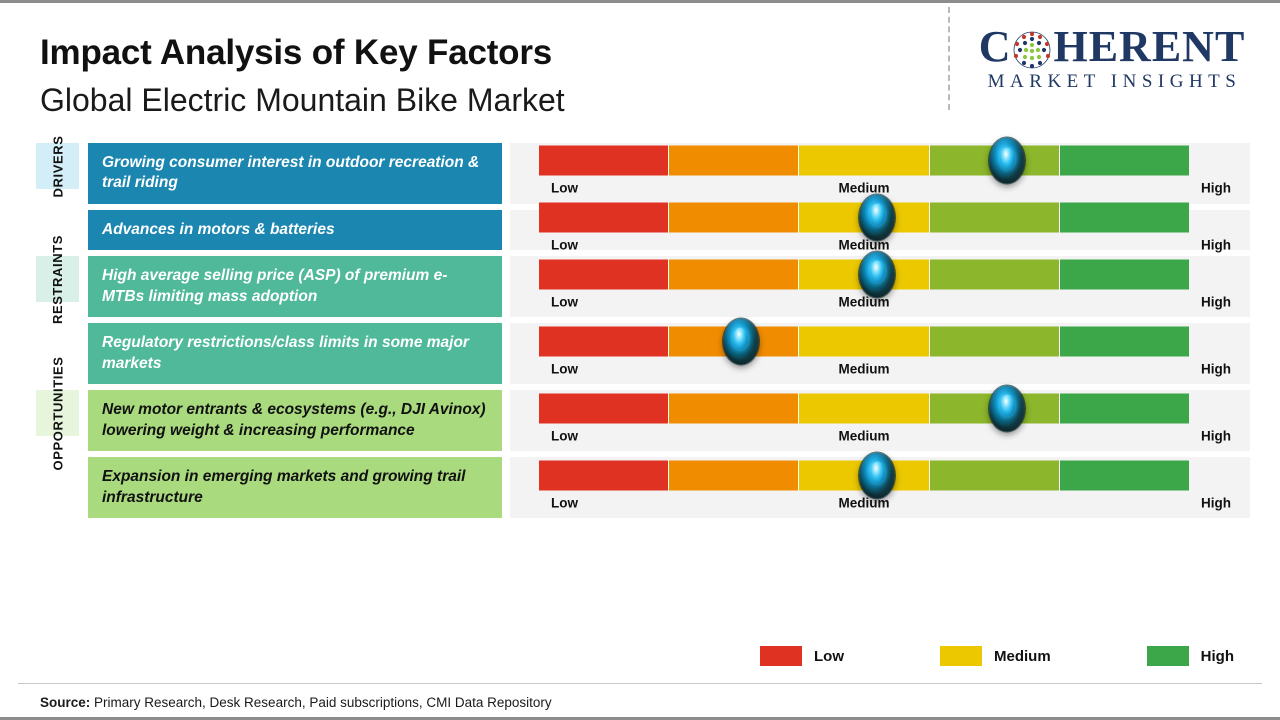 This screenshot has width=1280, height=720. What do you see at coordinates (1190, 656) in the screenshot?
I see `legend-item: High` at bounding box center [1190, 656].